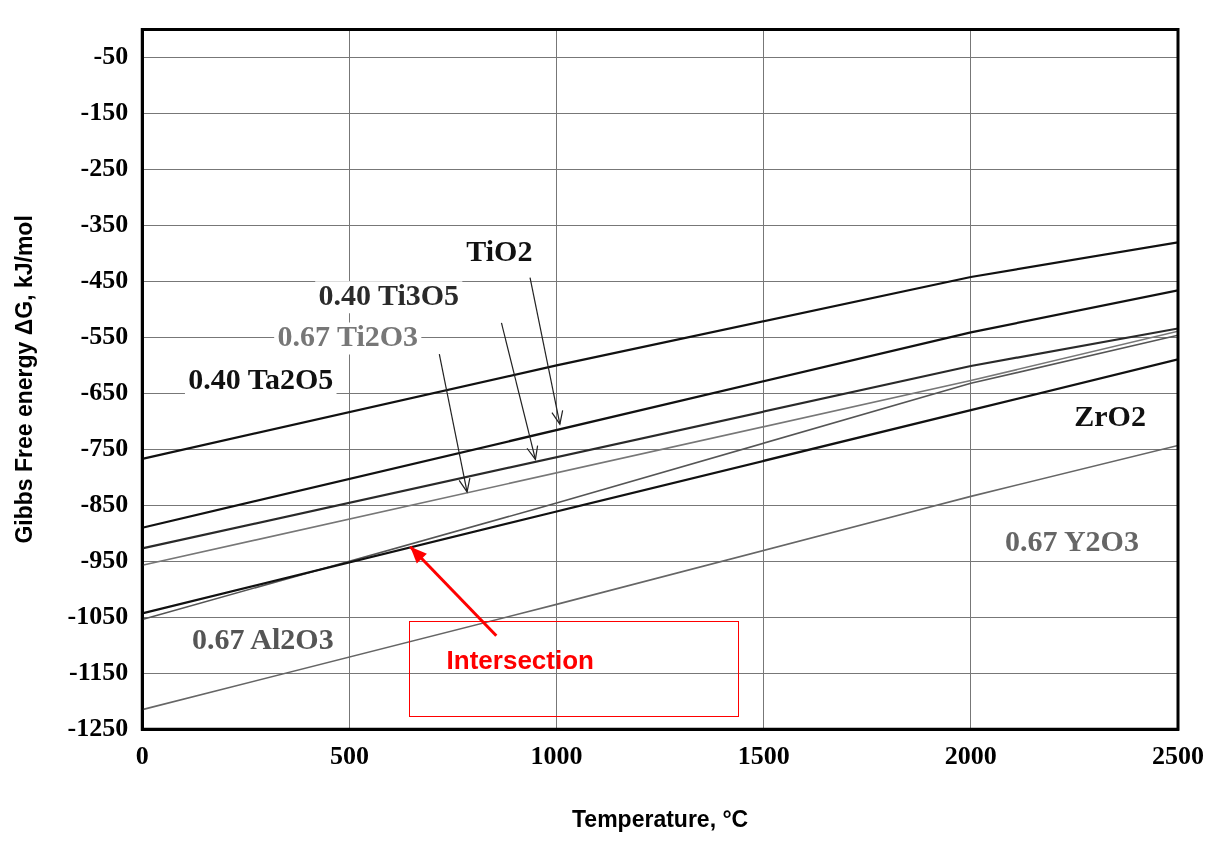  I want to click on series-label: 0.67 Al2O3, so click(262, 638).